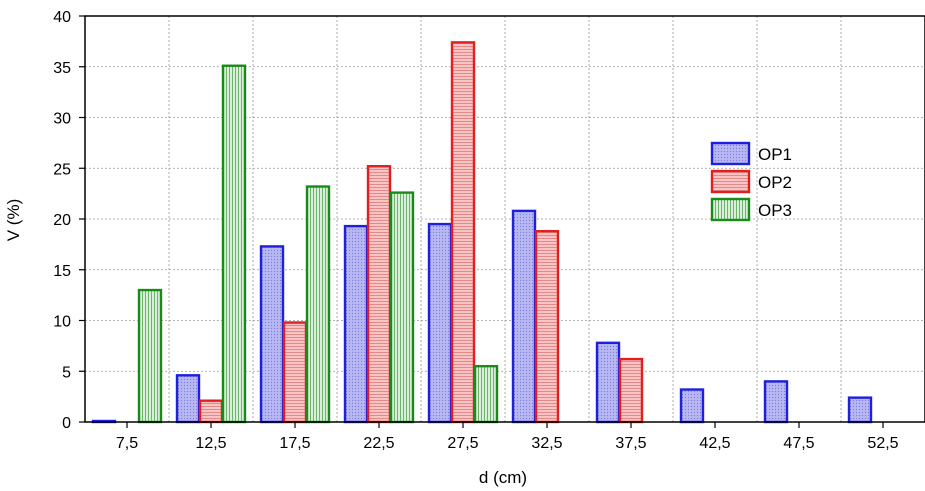  Describe the element at coordinates (503, 477) in the screenshot. I see `x-axis-label: d (cm)` at that location.